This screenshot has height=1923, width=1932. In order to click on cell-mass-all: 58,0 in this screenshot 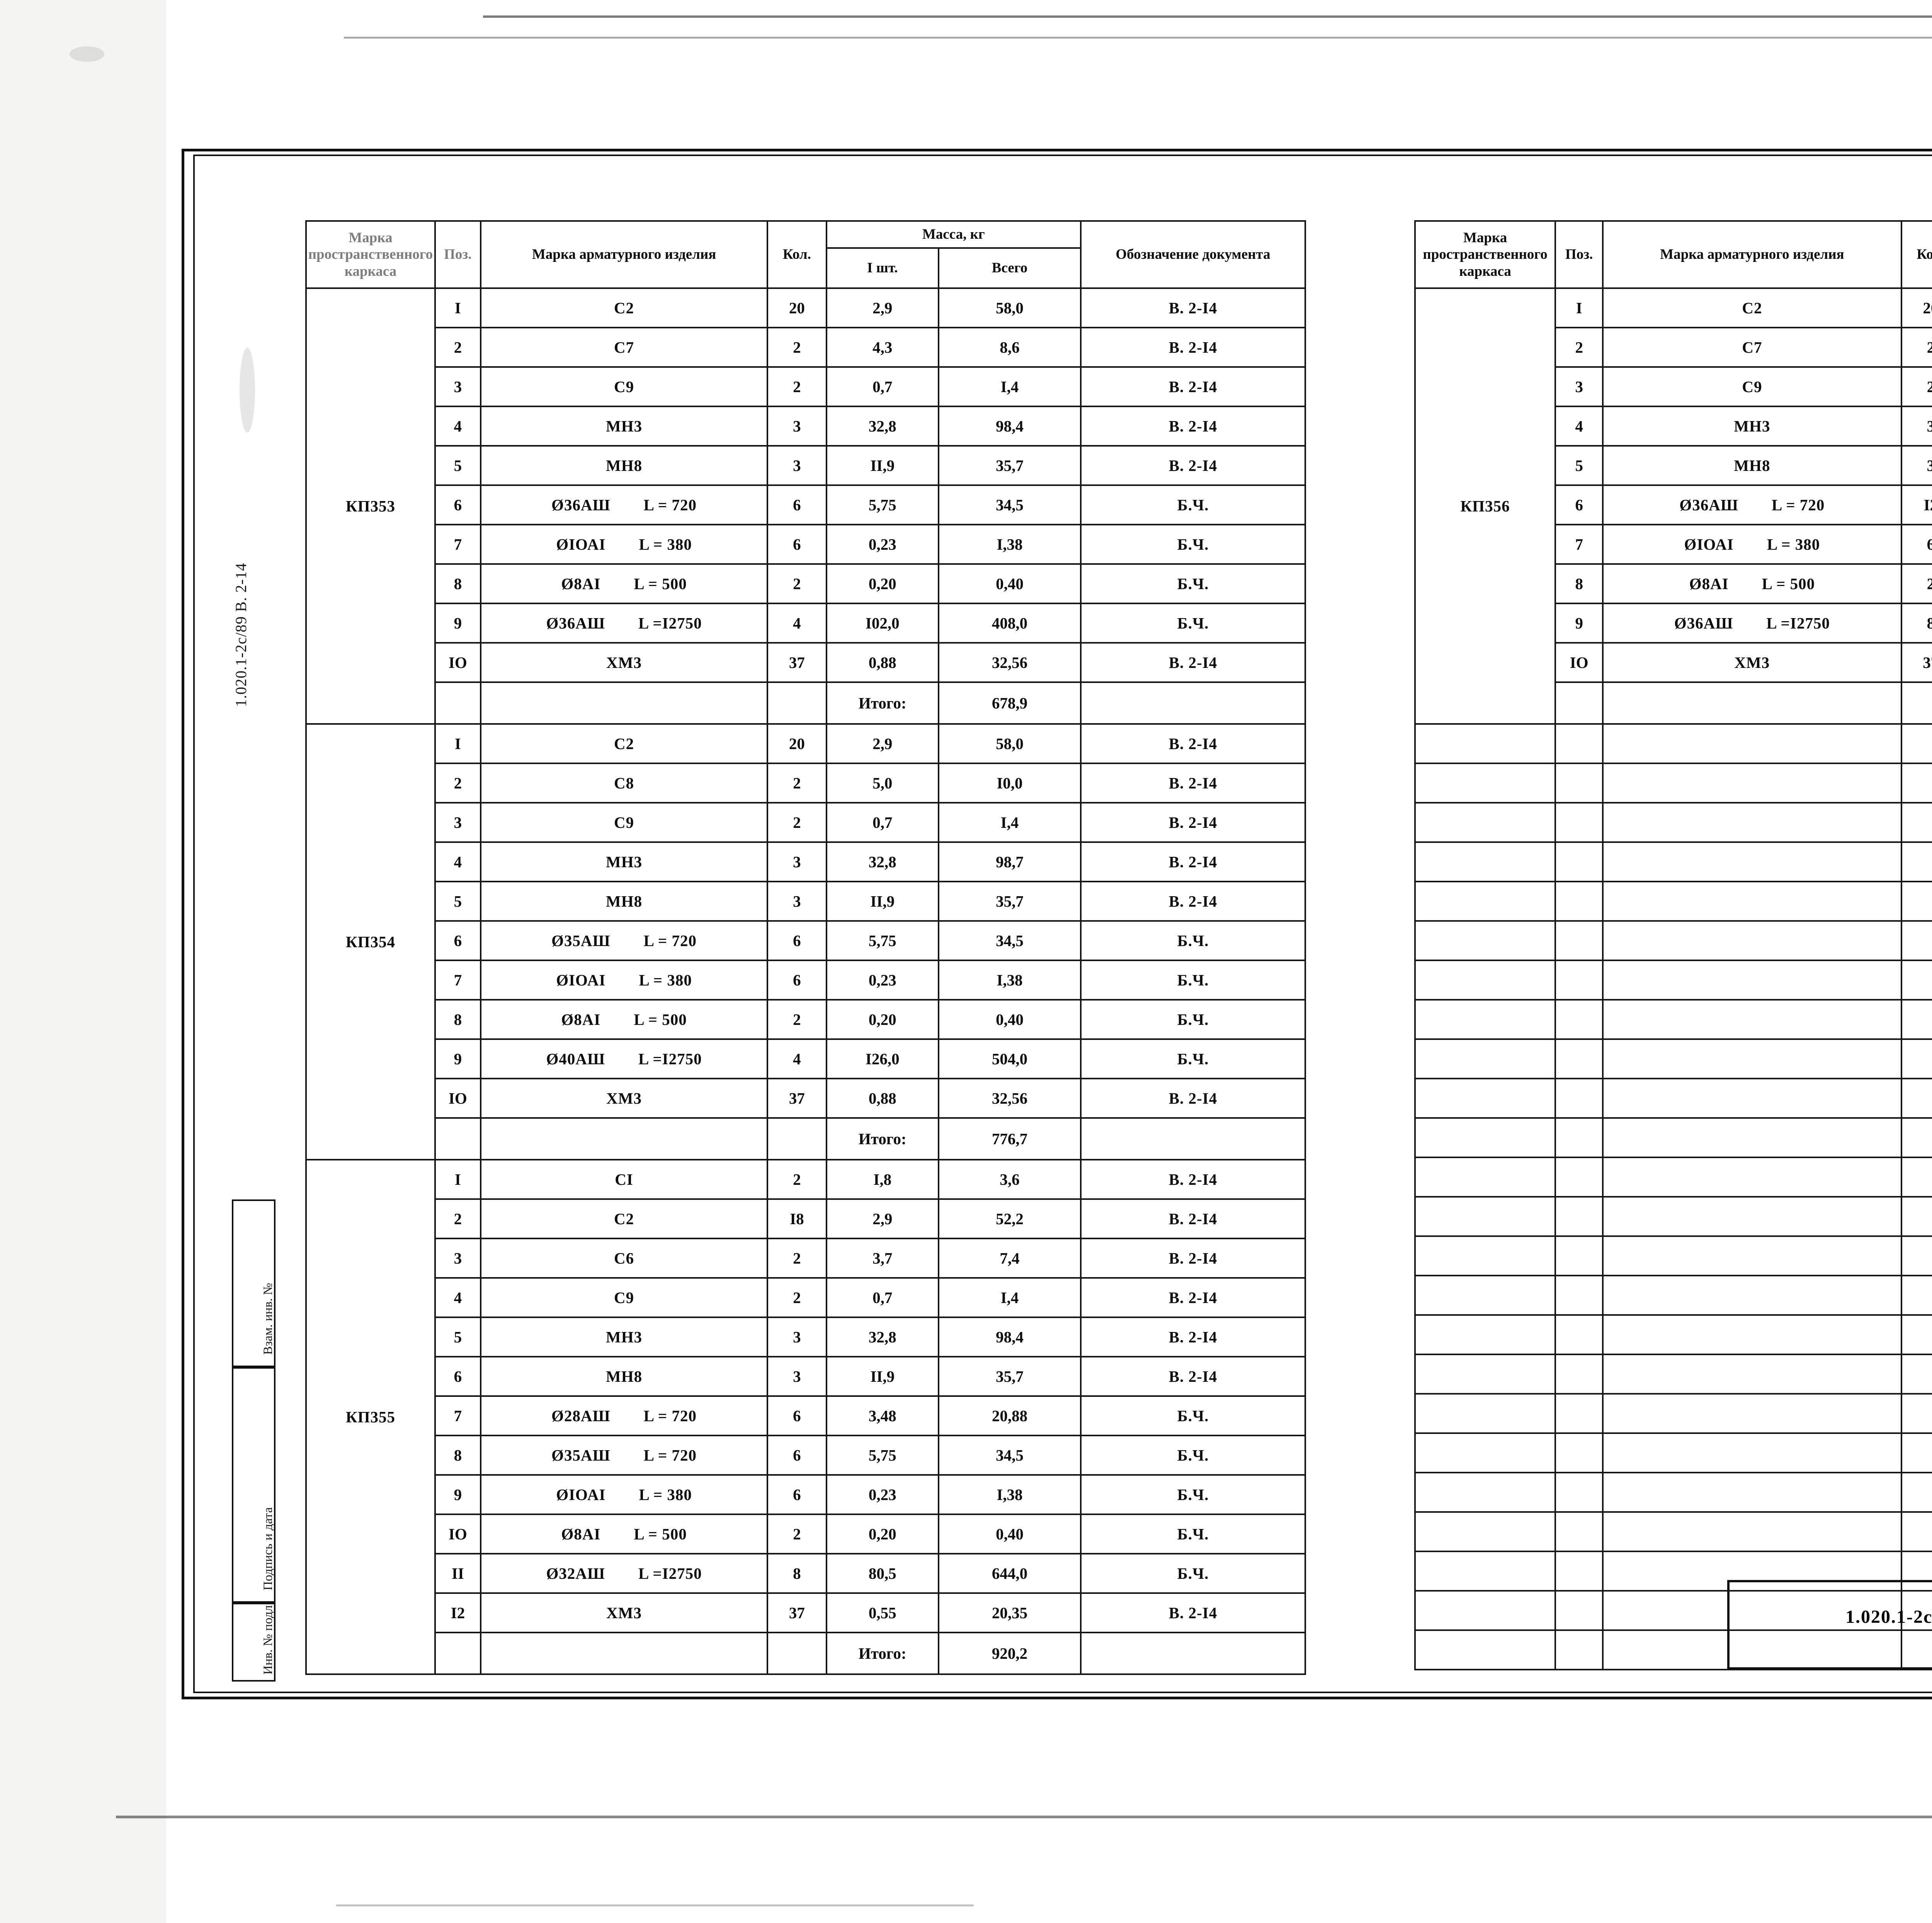, I will do `click(1010, 743)`.